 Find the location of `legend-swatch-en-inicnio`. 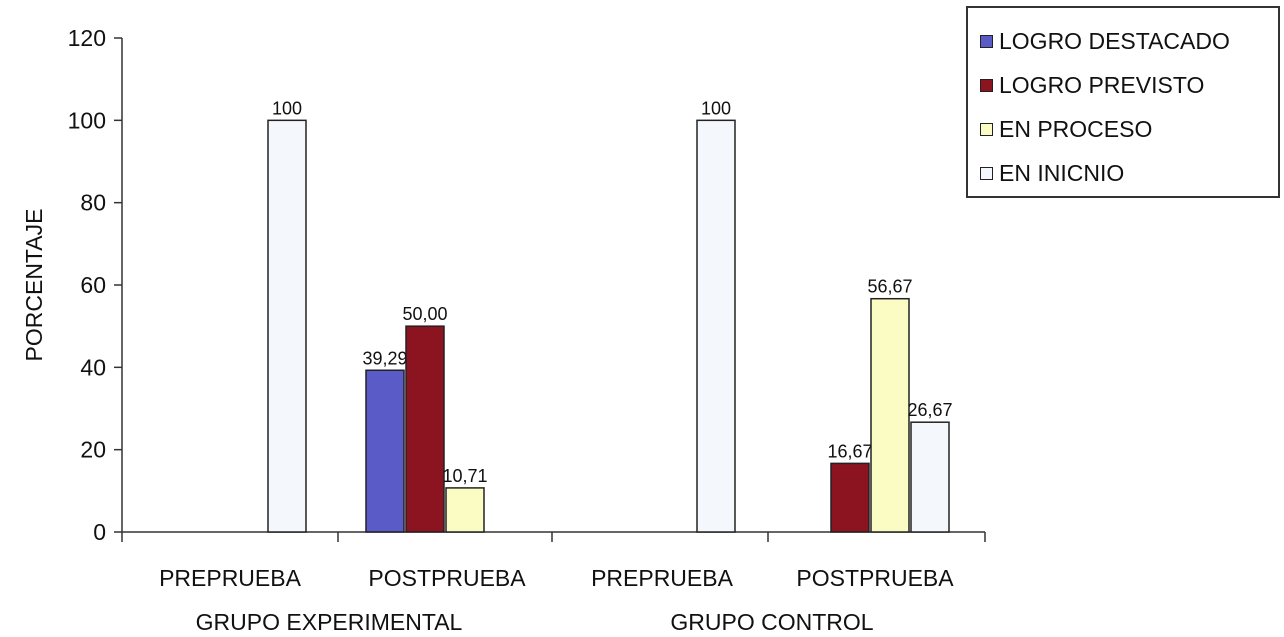

legend-swatch-en-inicnio is located at coordinates (986, 173).